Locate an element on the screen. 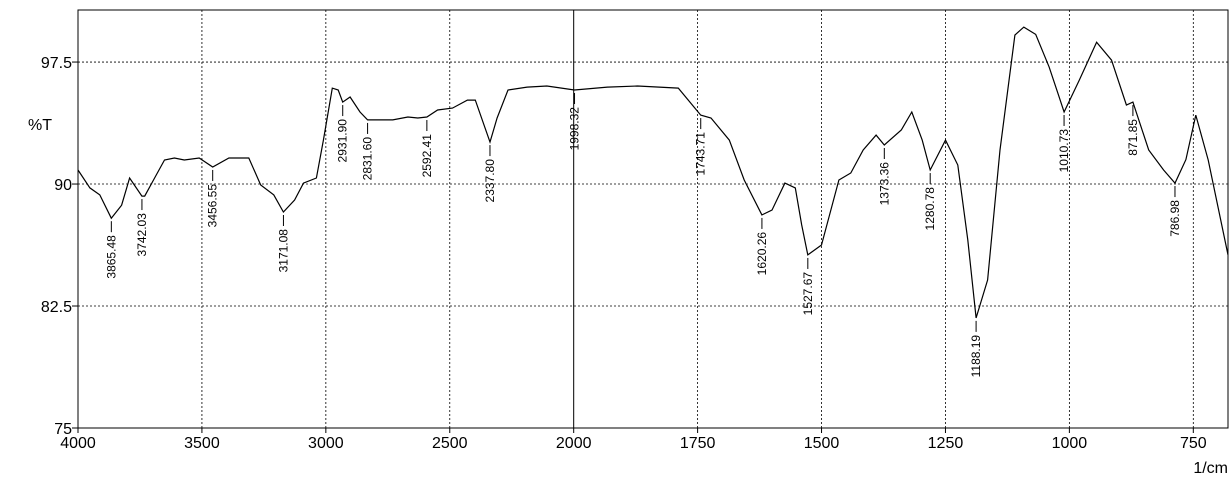 The width and height of the screenshot is (1232, 485). x-tick-label: 4000 is located at coordinates (78, 443).